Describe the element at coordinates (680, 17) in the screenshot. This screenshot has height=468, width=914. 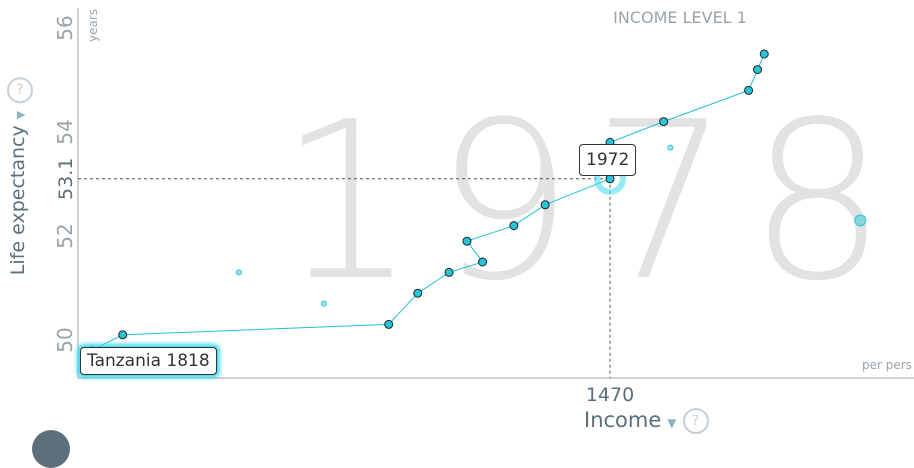
I see `income-level-label: INCOME LEVEL 1` at that location.